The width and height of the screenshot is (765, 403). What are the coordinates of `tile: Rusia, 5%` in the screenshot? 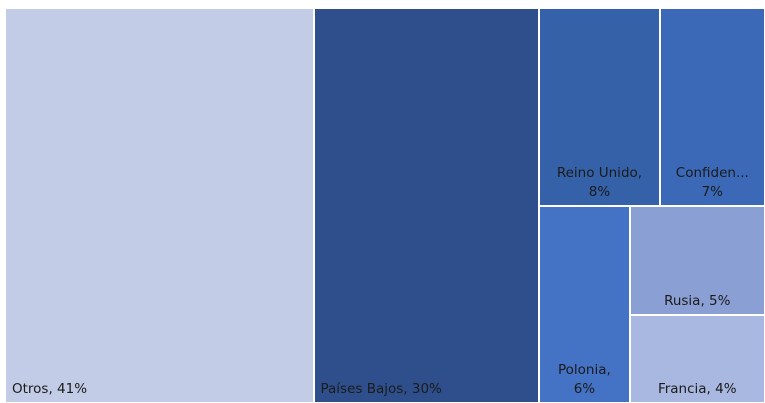 It's located at (697, 260).